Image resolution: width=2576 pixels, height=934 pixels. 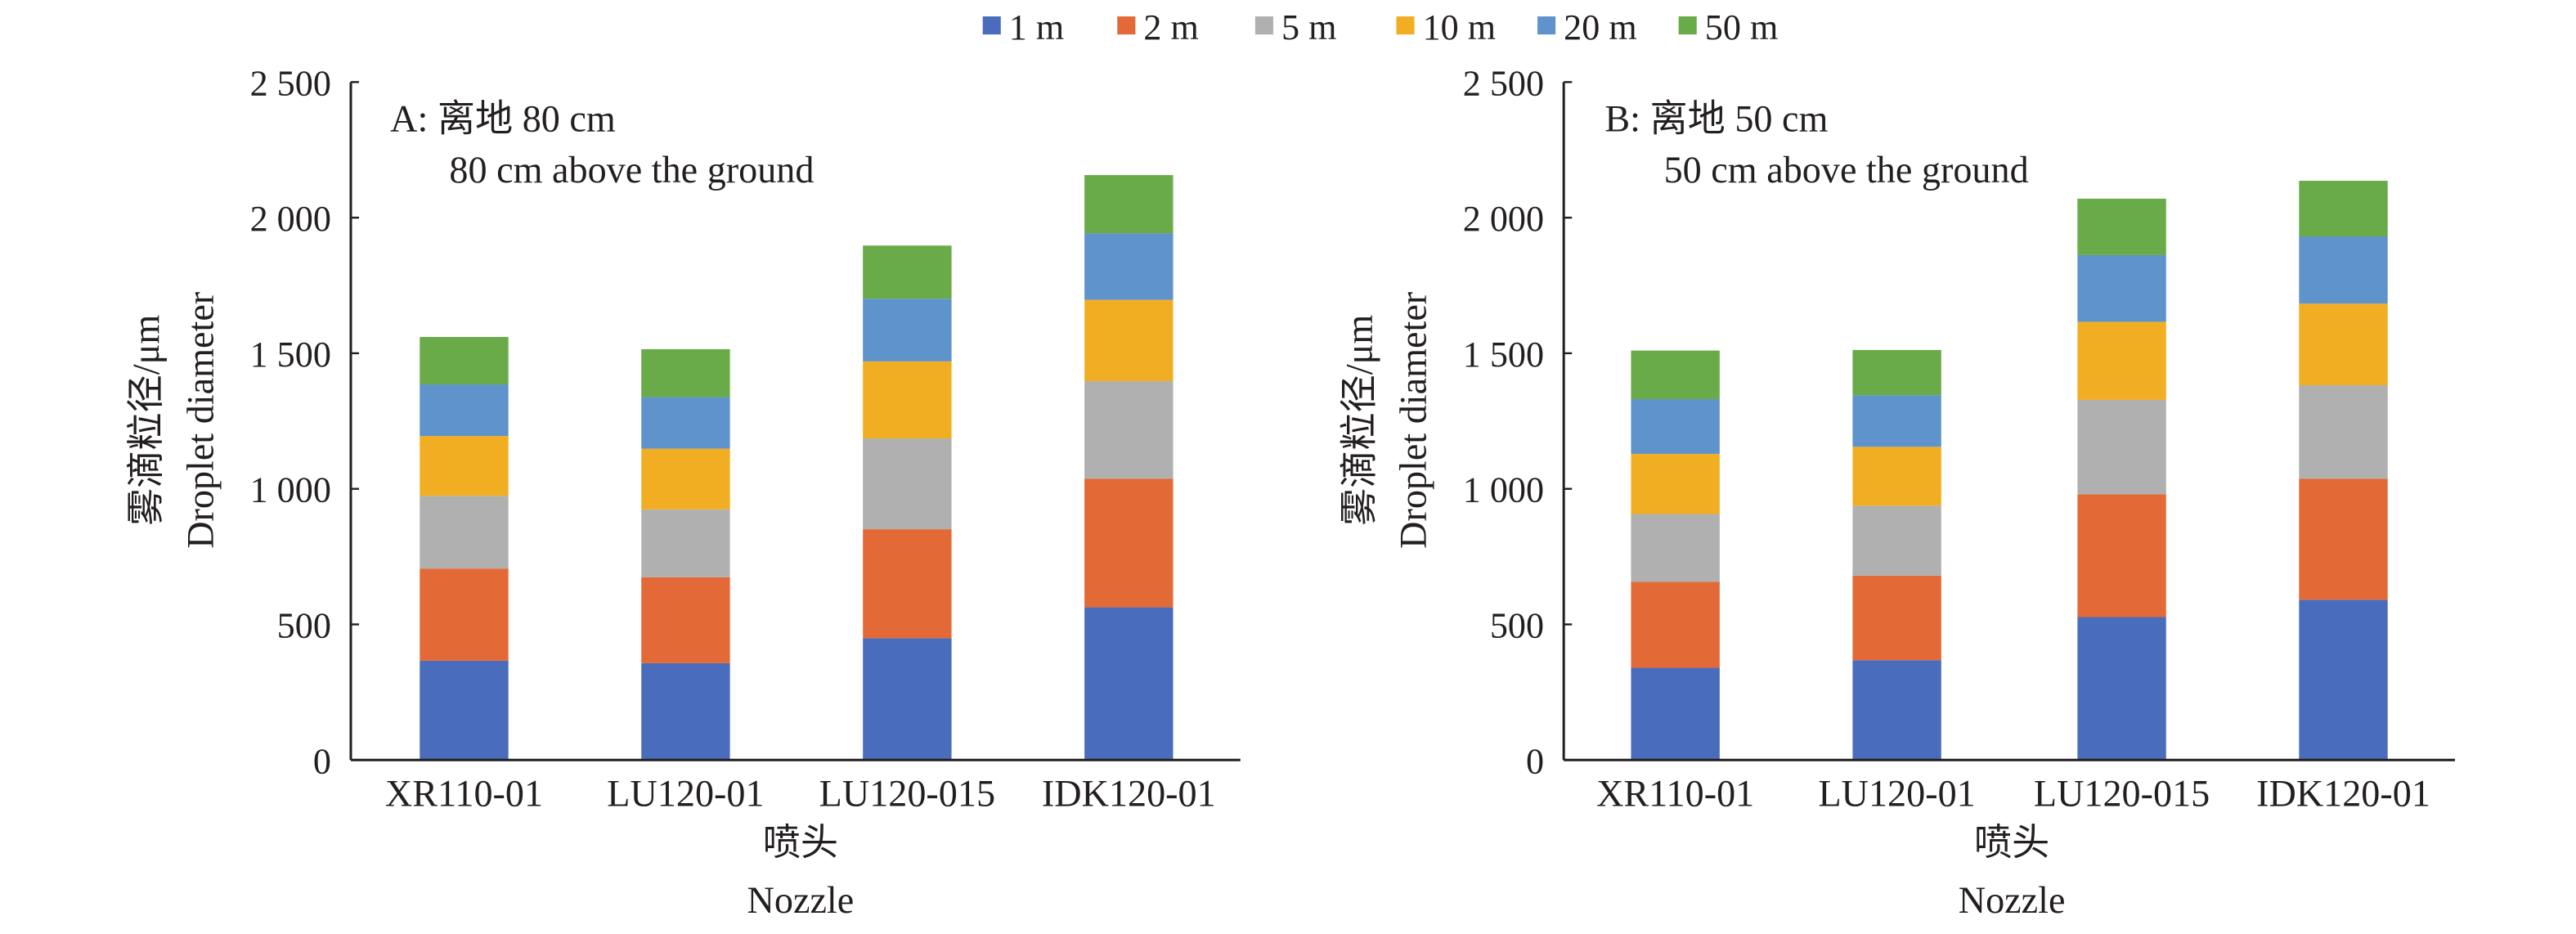 I want to click on legend-item: 5 m, so click(x=1295, y=27).